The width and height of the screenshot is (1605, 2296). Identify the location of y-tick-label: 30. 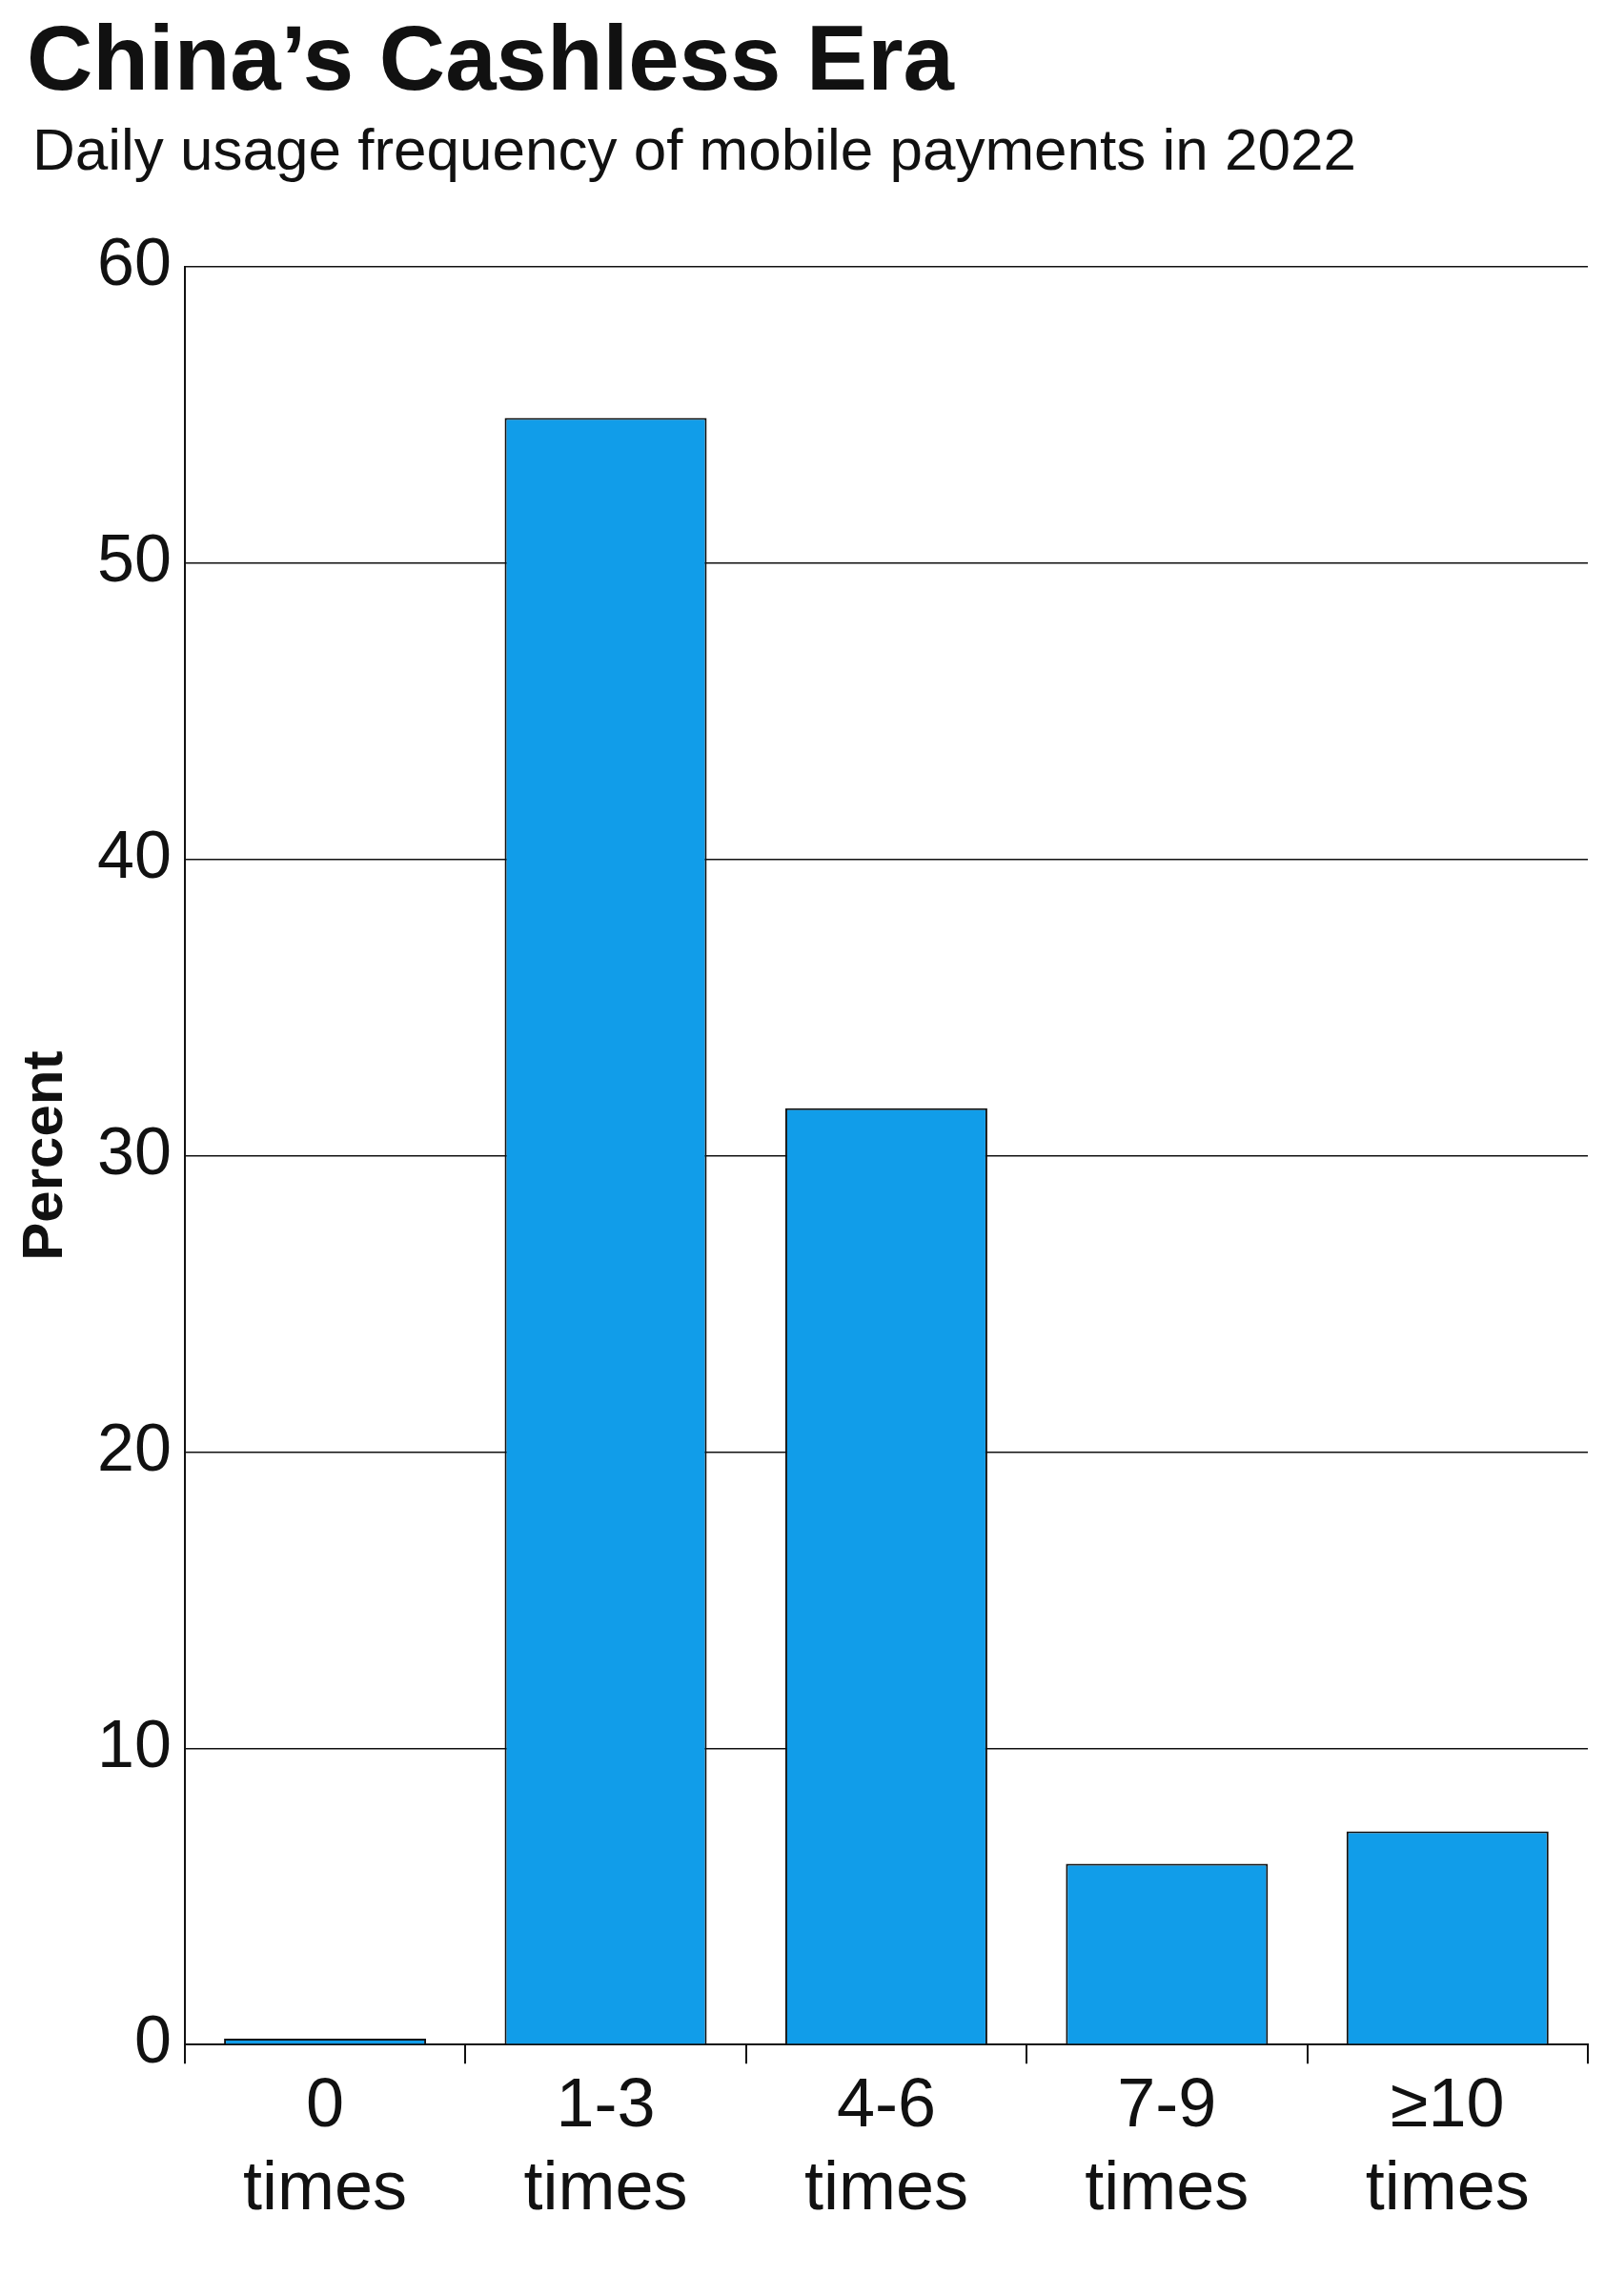
(134, 1151).